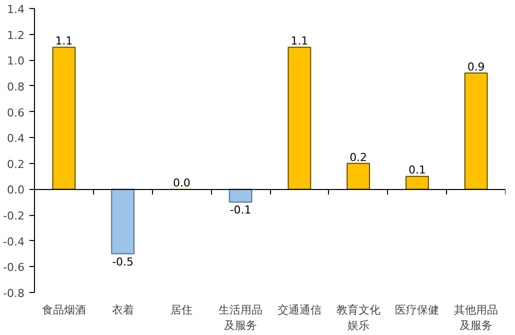 The height and width of the screenshot is (335, 515). Describe the element at coordinates (181, 183) in the screenshot. I see `data-label: 0.0` at that location.